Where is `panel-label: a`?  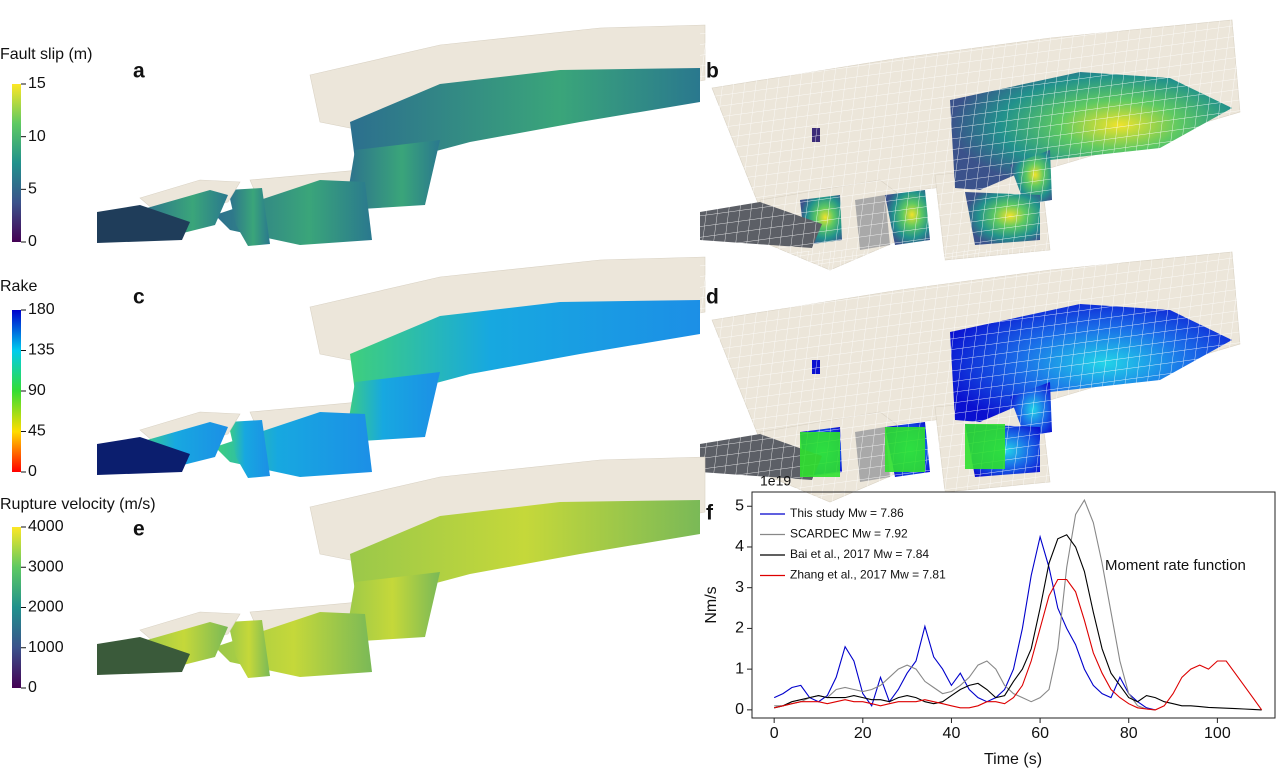
panel-label: a is located at coordinates (139, 71).